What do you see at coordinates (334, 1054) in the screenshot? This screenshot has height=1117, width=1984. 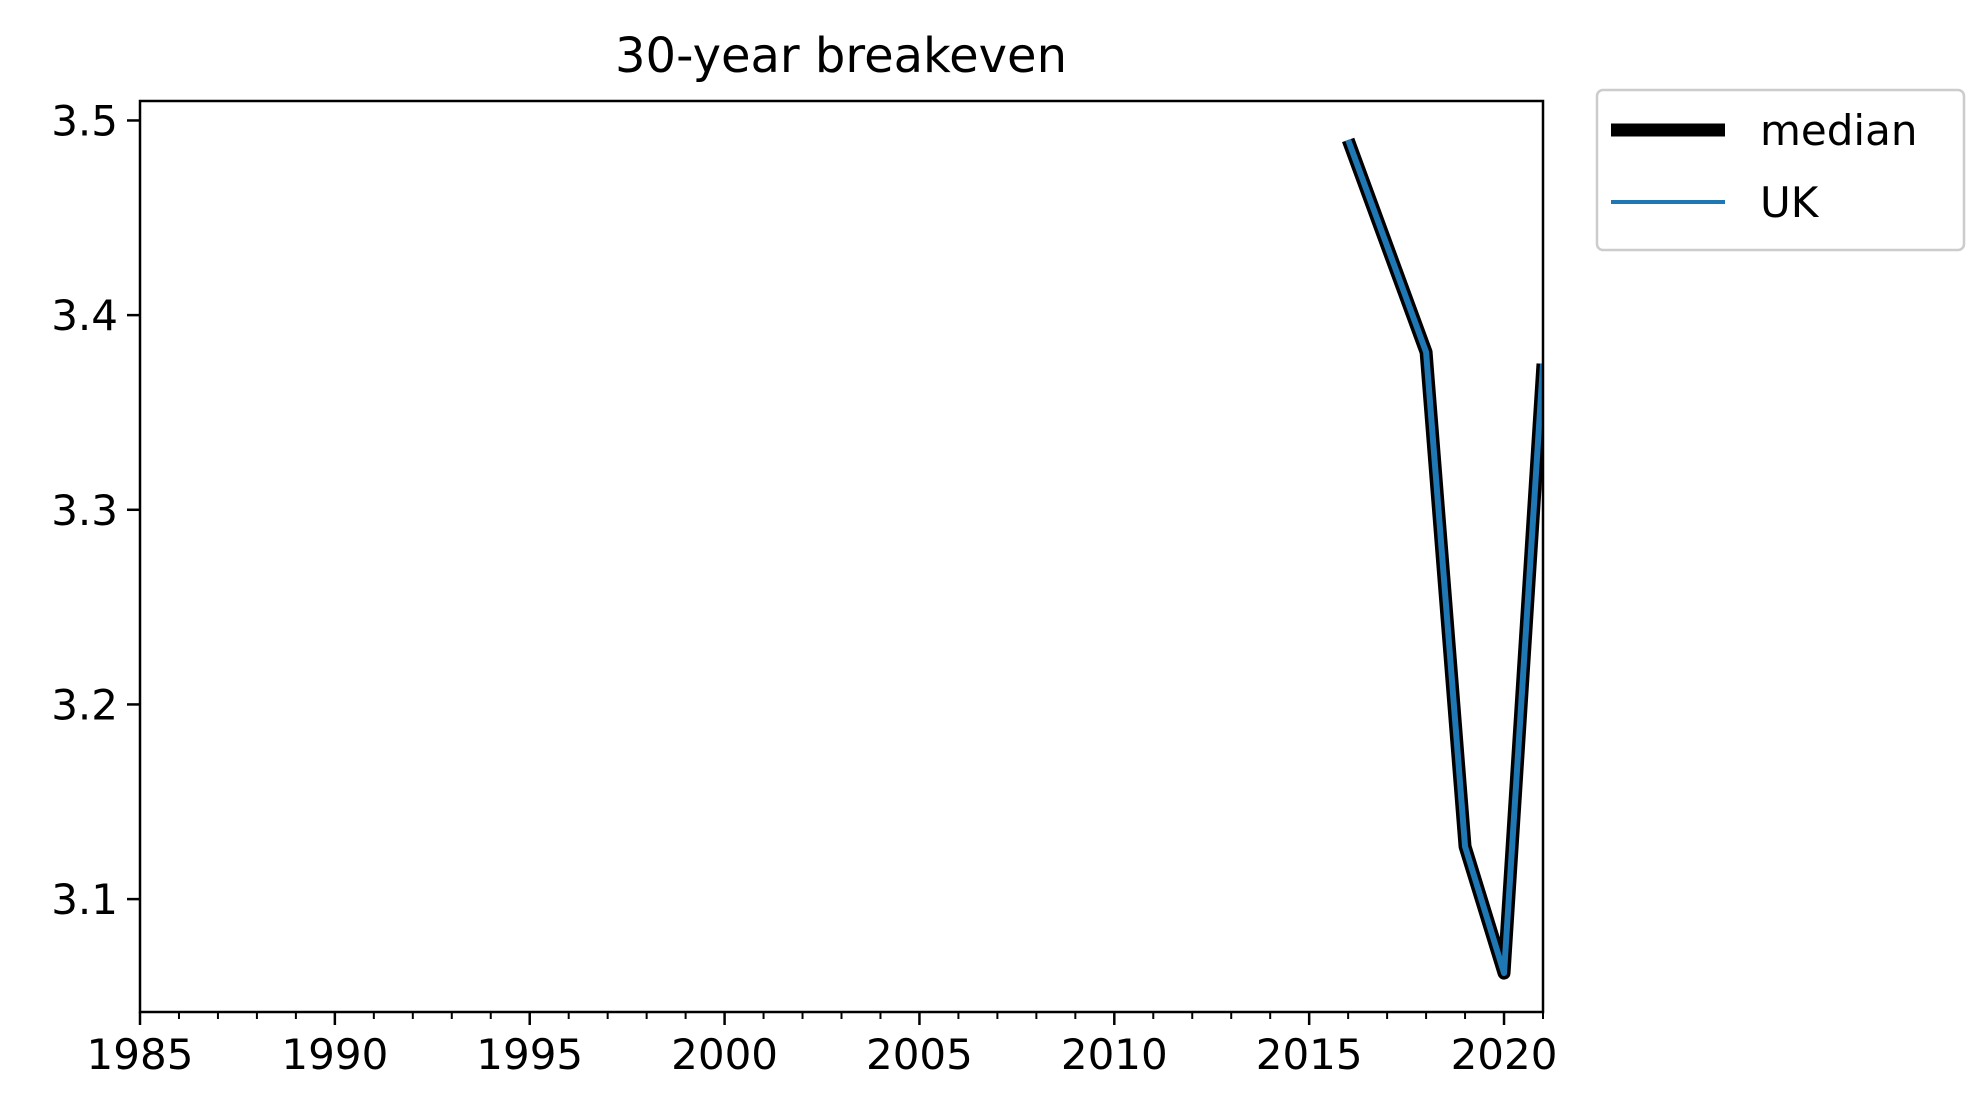 I see `x-tick-label: 1990` at bounding box center [334, 1054].